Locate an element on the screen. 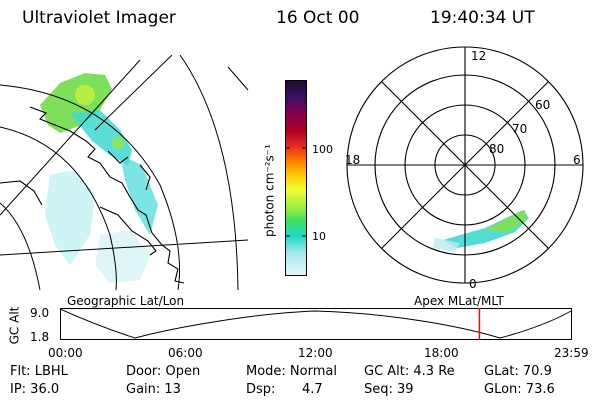  x-tick-1800: 18:00 is located at coordinates (441, 353).